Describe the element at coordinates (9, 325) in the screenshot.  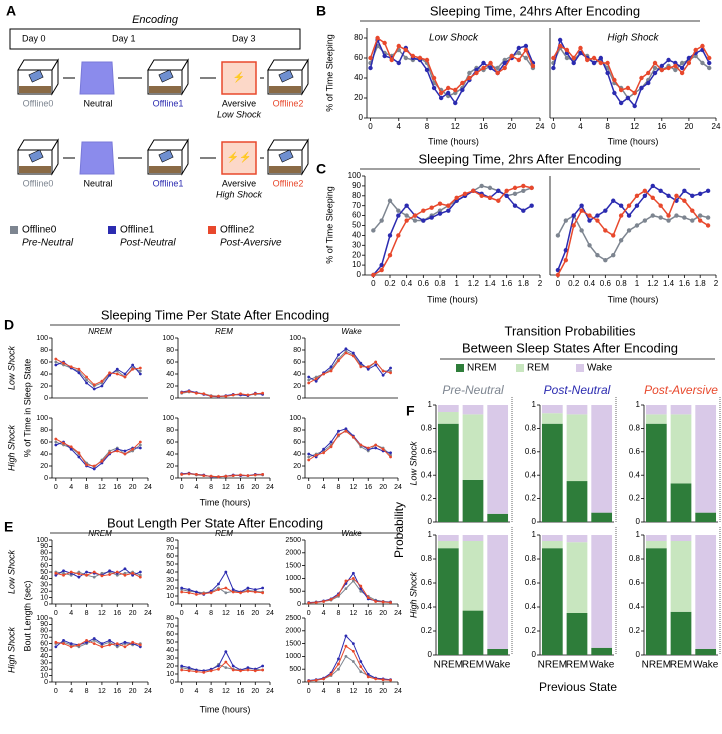
I see `panel-label: D` at that location.